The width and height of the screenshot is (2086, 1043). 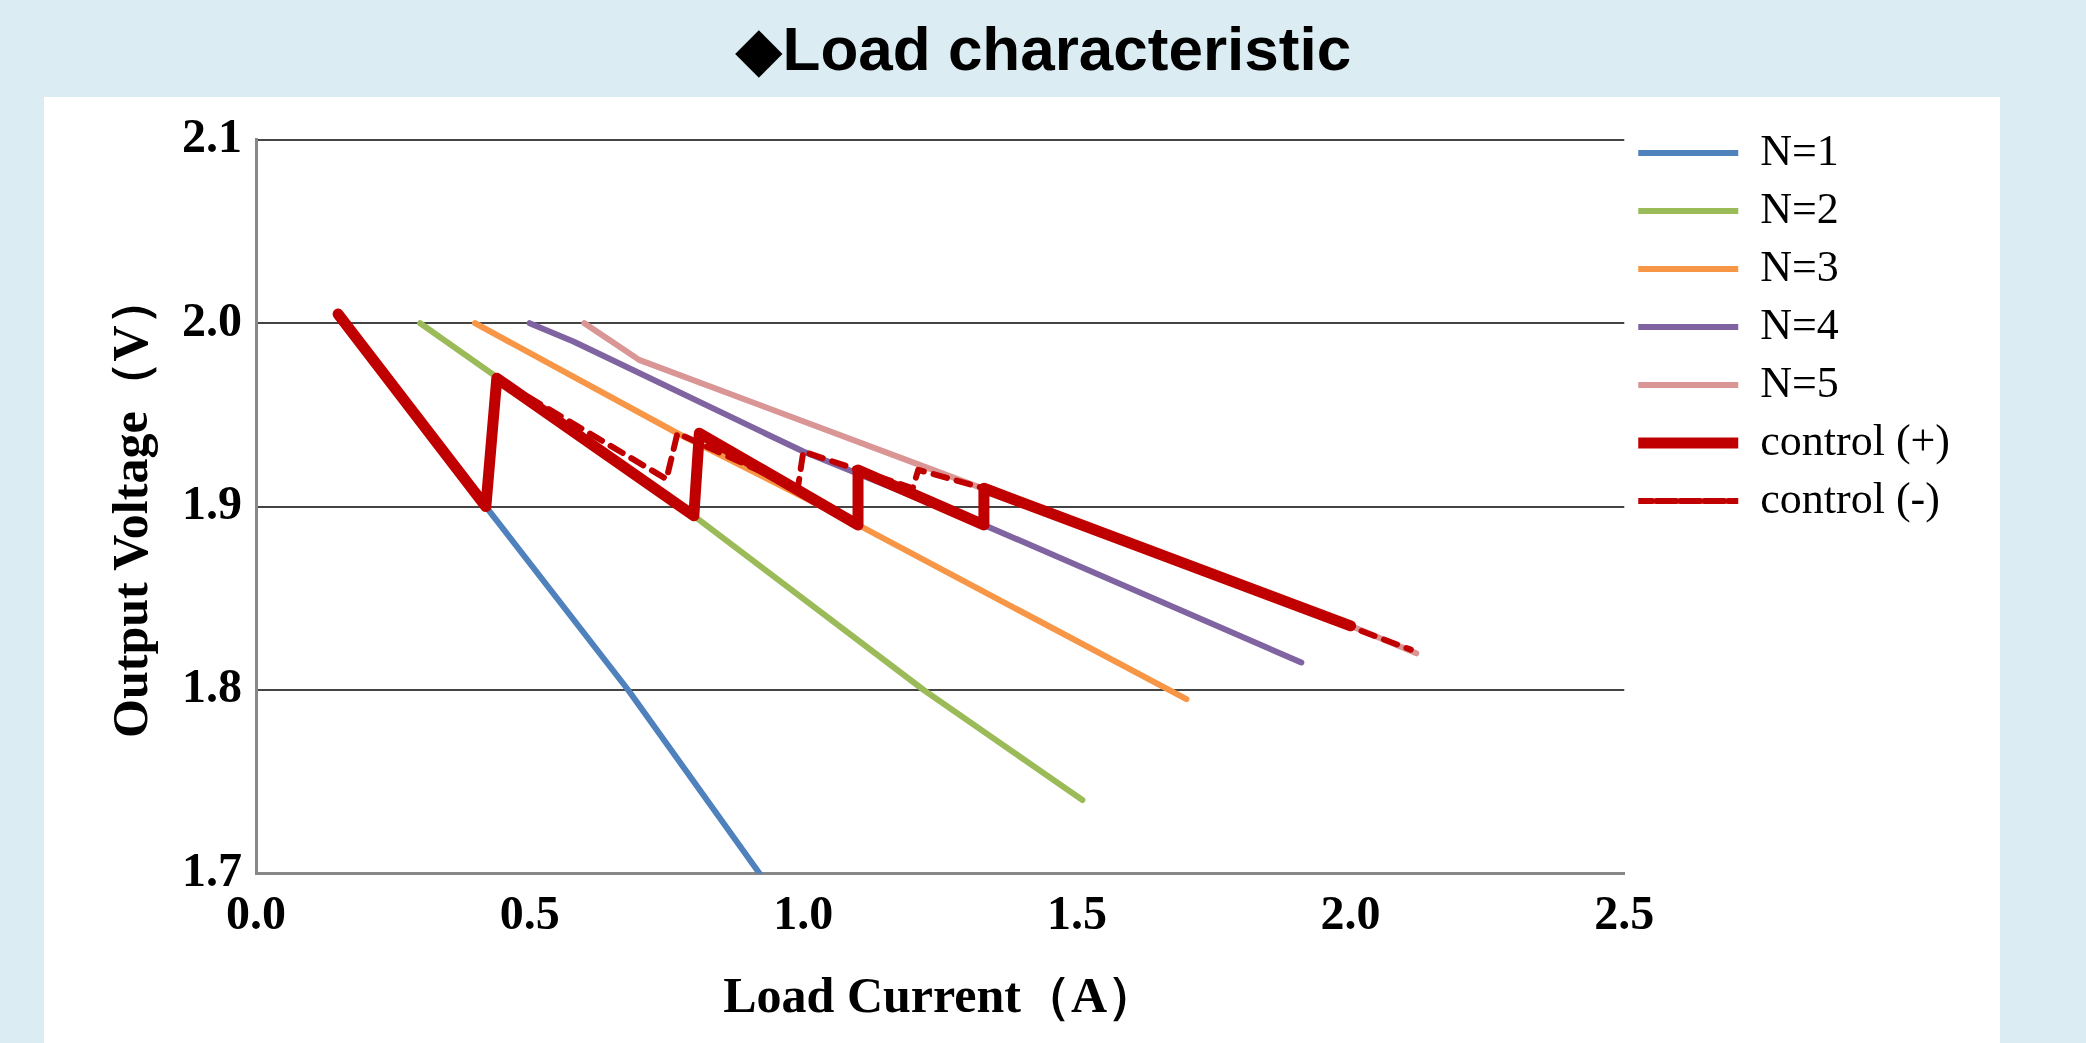 I want to click on legend-label: N=5, so click(x=1799, y=382).